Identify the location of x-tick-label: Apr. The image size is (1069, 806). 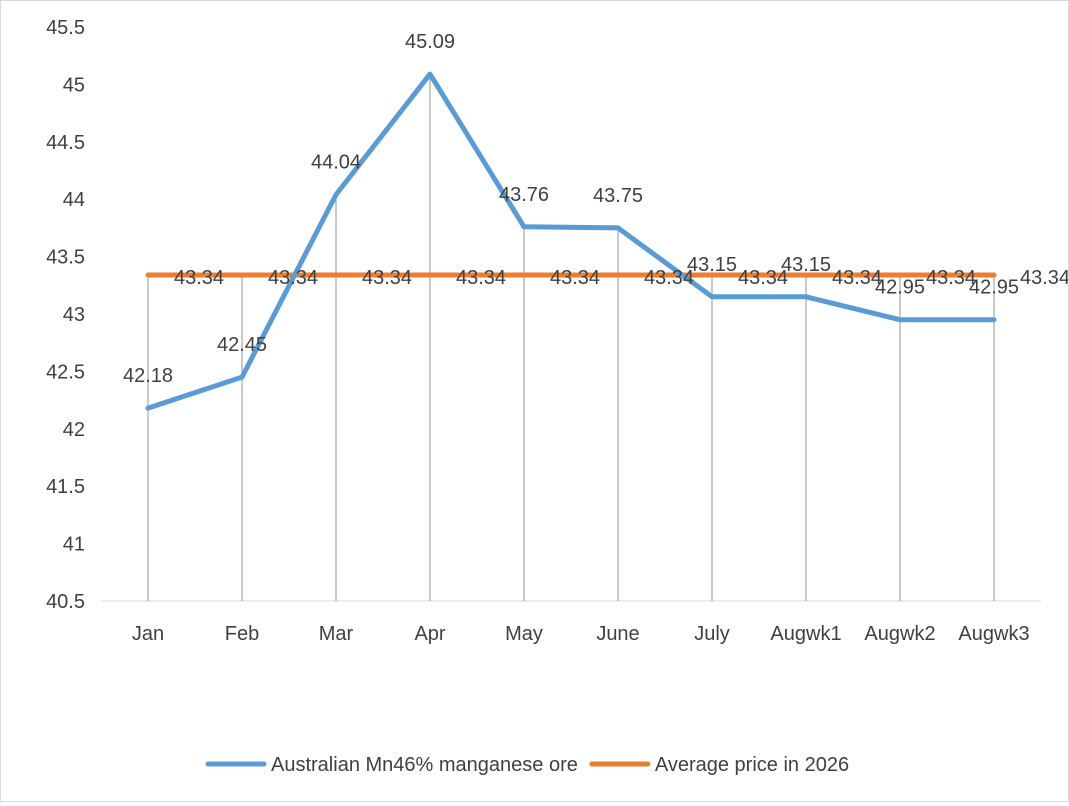
(429, 634).